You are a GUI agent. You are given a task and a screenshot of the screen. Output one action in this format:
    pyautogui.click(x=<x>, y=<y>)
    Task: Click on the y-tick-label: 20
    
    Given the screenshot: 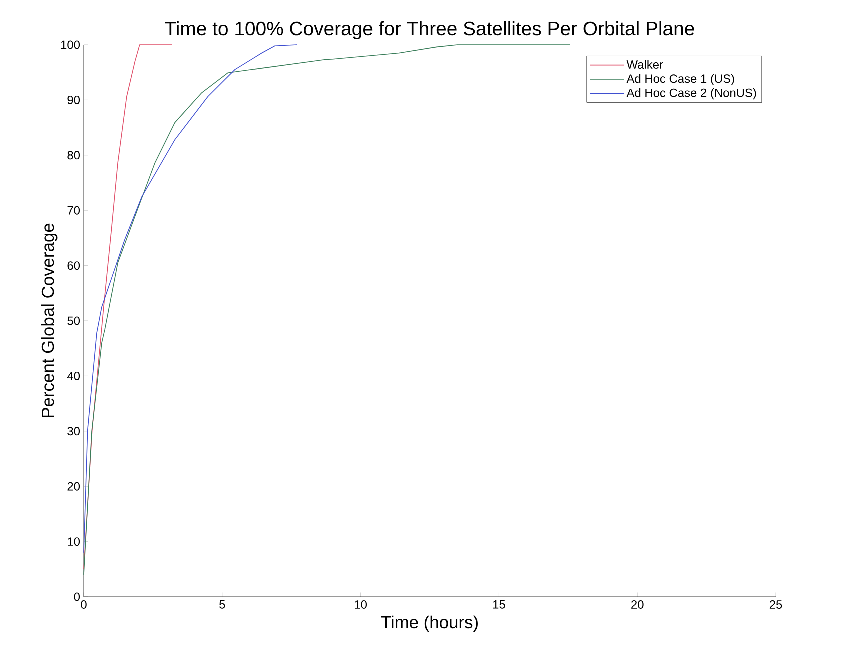 What is the action you would take?
    pyautogui.click(x=74, y=486)
    